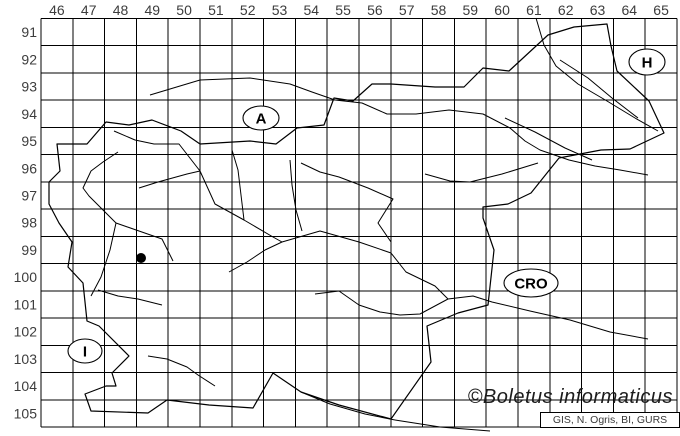 Image resolution: width=680 pixels, height=436 pixels. Describe the element at coordinates (471, 10) in the screenshot. I see `column-label: 59` at that location.